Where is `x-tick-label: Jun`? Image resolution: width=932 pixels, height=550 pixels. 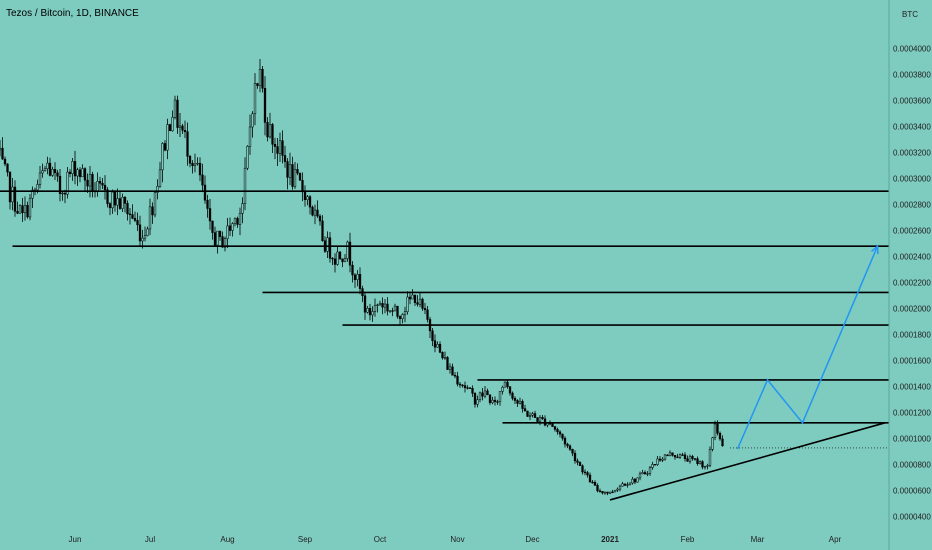
x-tick-label: Jun is located at coordinates (75, 539).